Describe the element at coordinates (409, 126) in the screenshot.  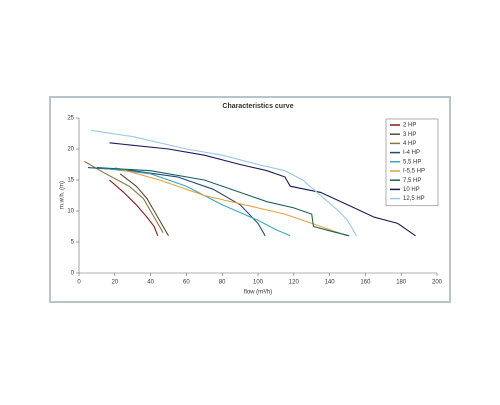
I see `legend-label: 2 HP` at that location.